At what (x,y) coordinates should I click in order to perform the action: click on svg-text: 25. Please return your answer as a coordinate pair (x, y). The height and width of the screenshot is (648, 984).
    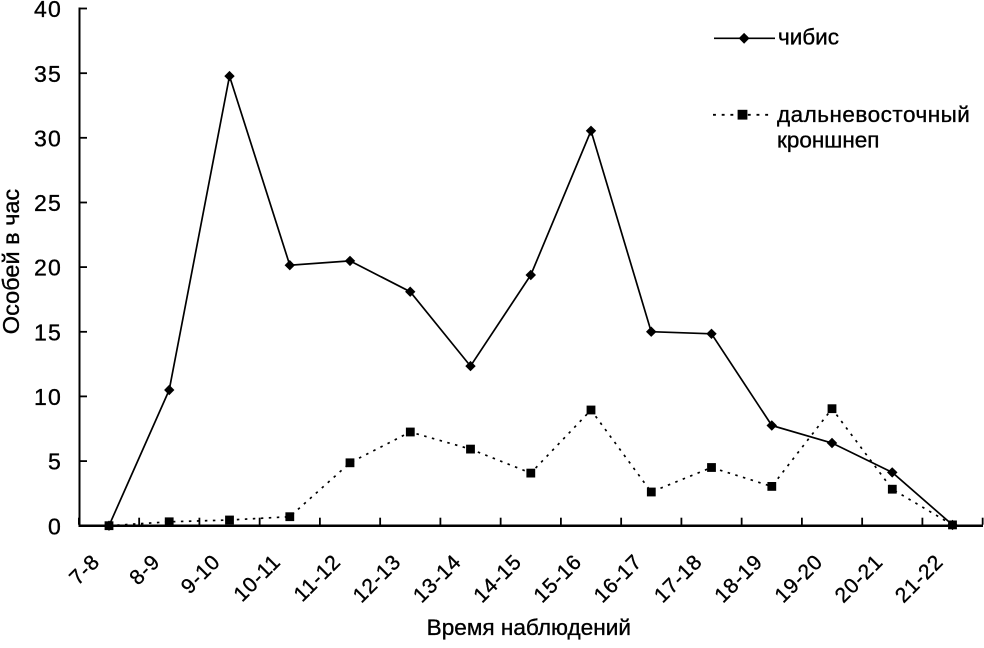
    Looking at the image, I should click on (48, 203).